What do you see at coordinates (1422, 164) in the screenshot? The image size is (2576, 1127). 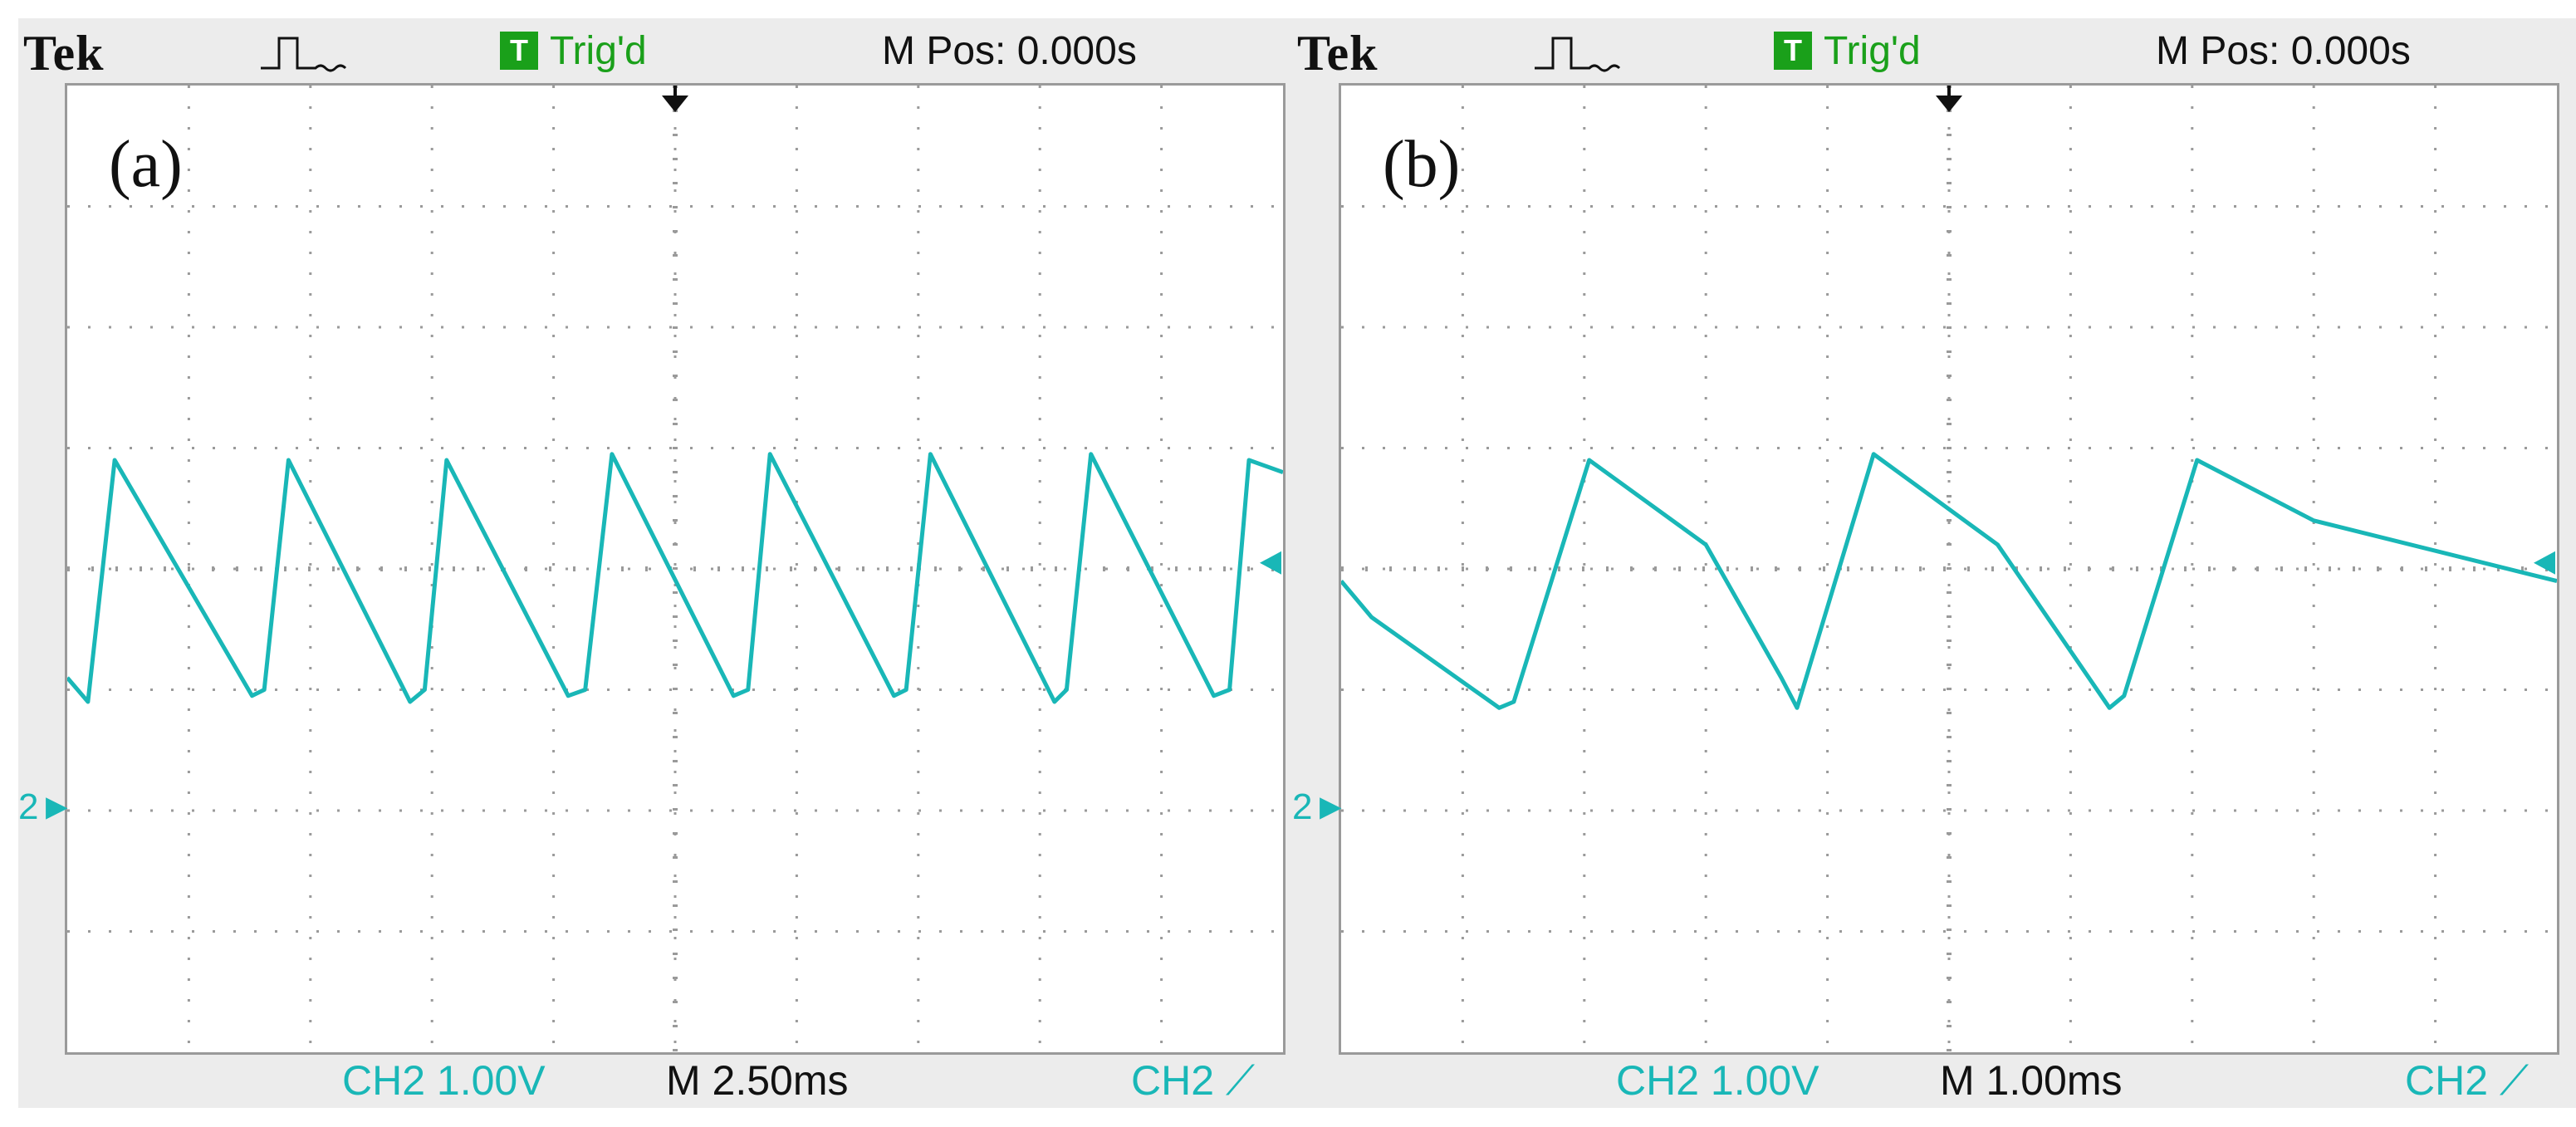 I see `panel-label: (b)` at bounding box center [1422, 164].